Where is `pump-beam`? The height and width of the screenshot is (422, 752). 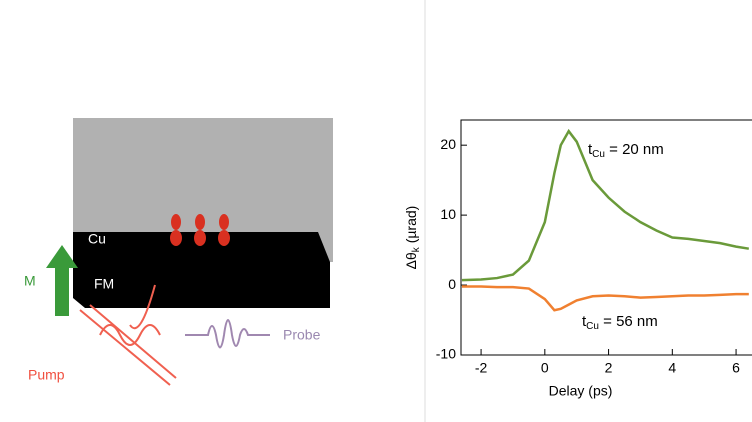
pump-beam is located at coordinates (128, 335).